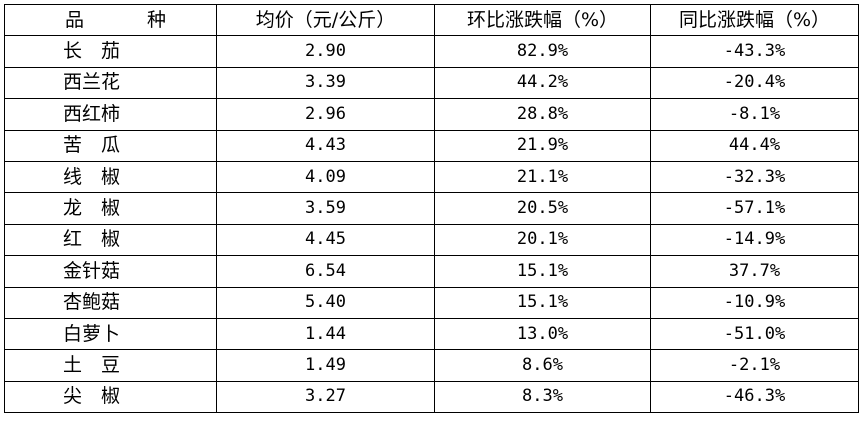 The height and width of the screenshot is (432, 863). What do you see at coordinates (325, 51) in the screenshot?
I see `cell-avg-price: 2.90` at bounding box center [325, 51].